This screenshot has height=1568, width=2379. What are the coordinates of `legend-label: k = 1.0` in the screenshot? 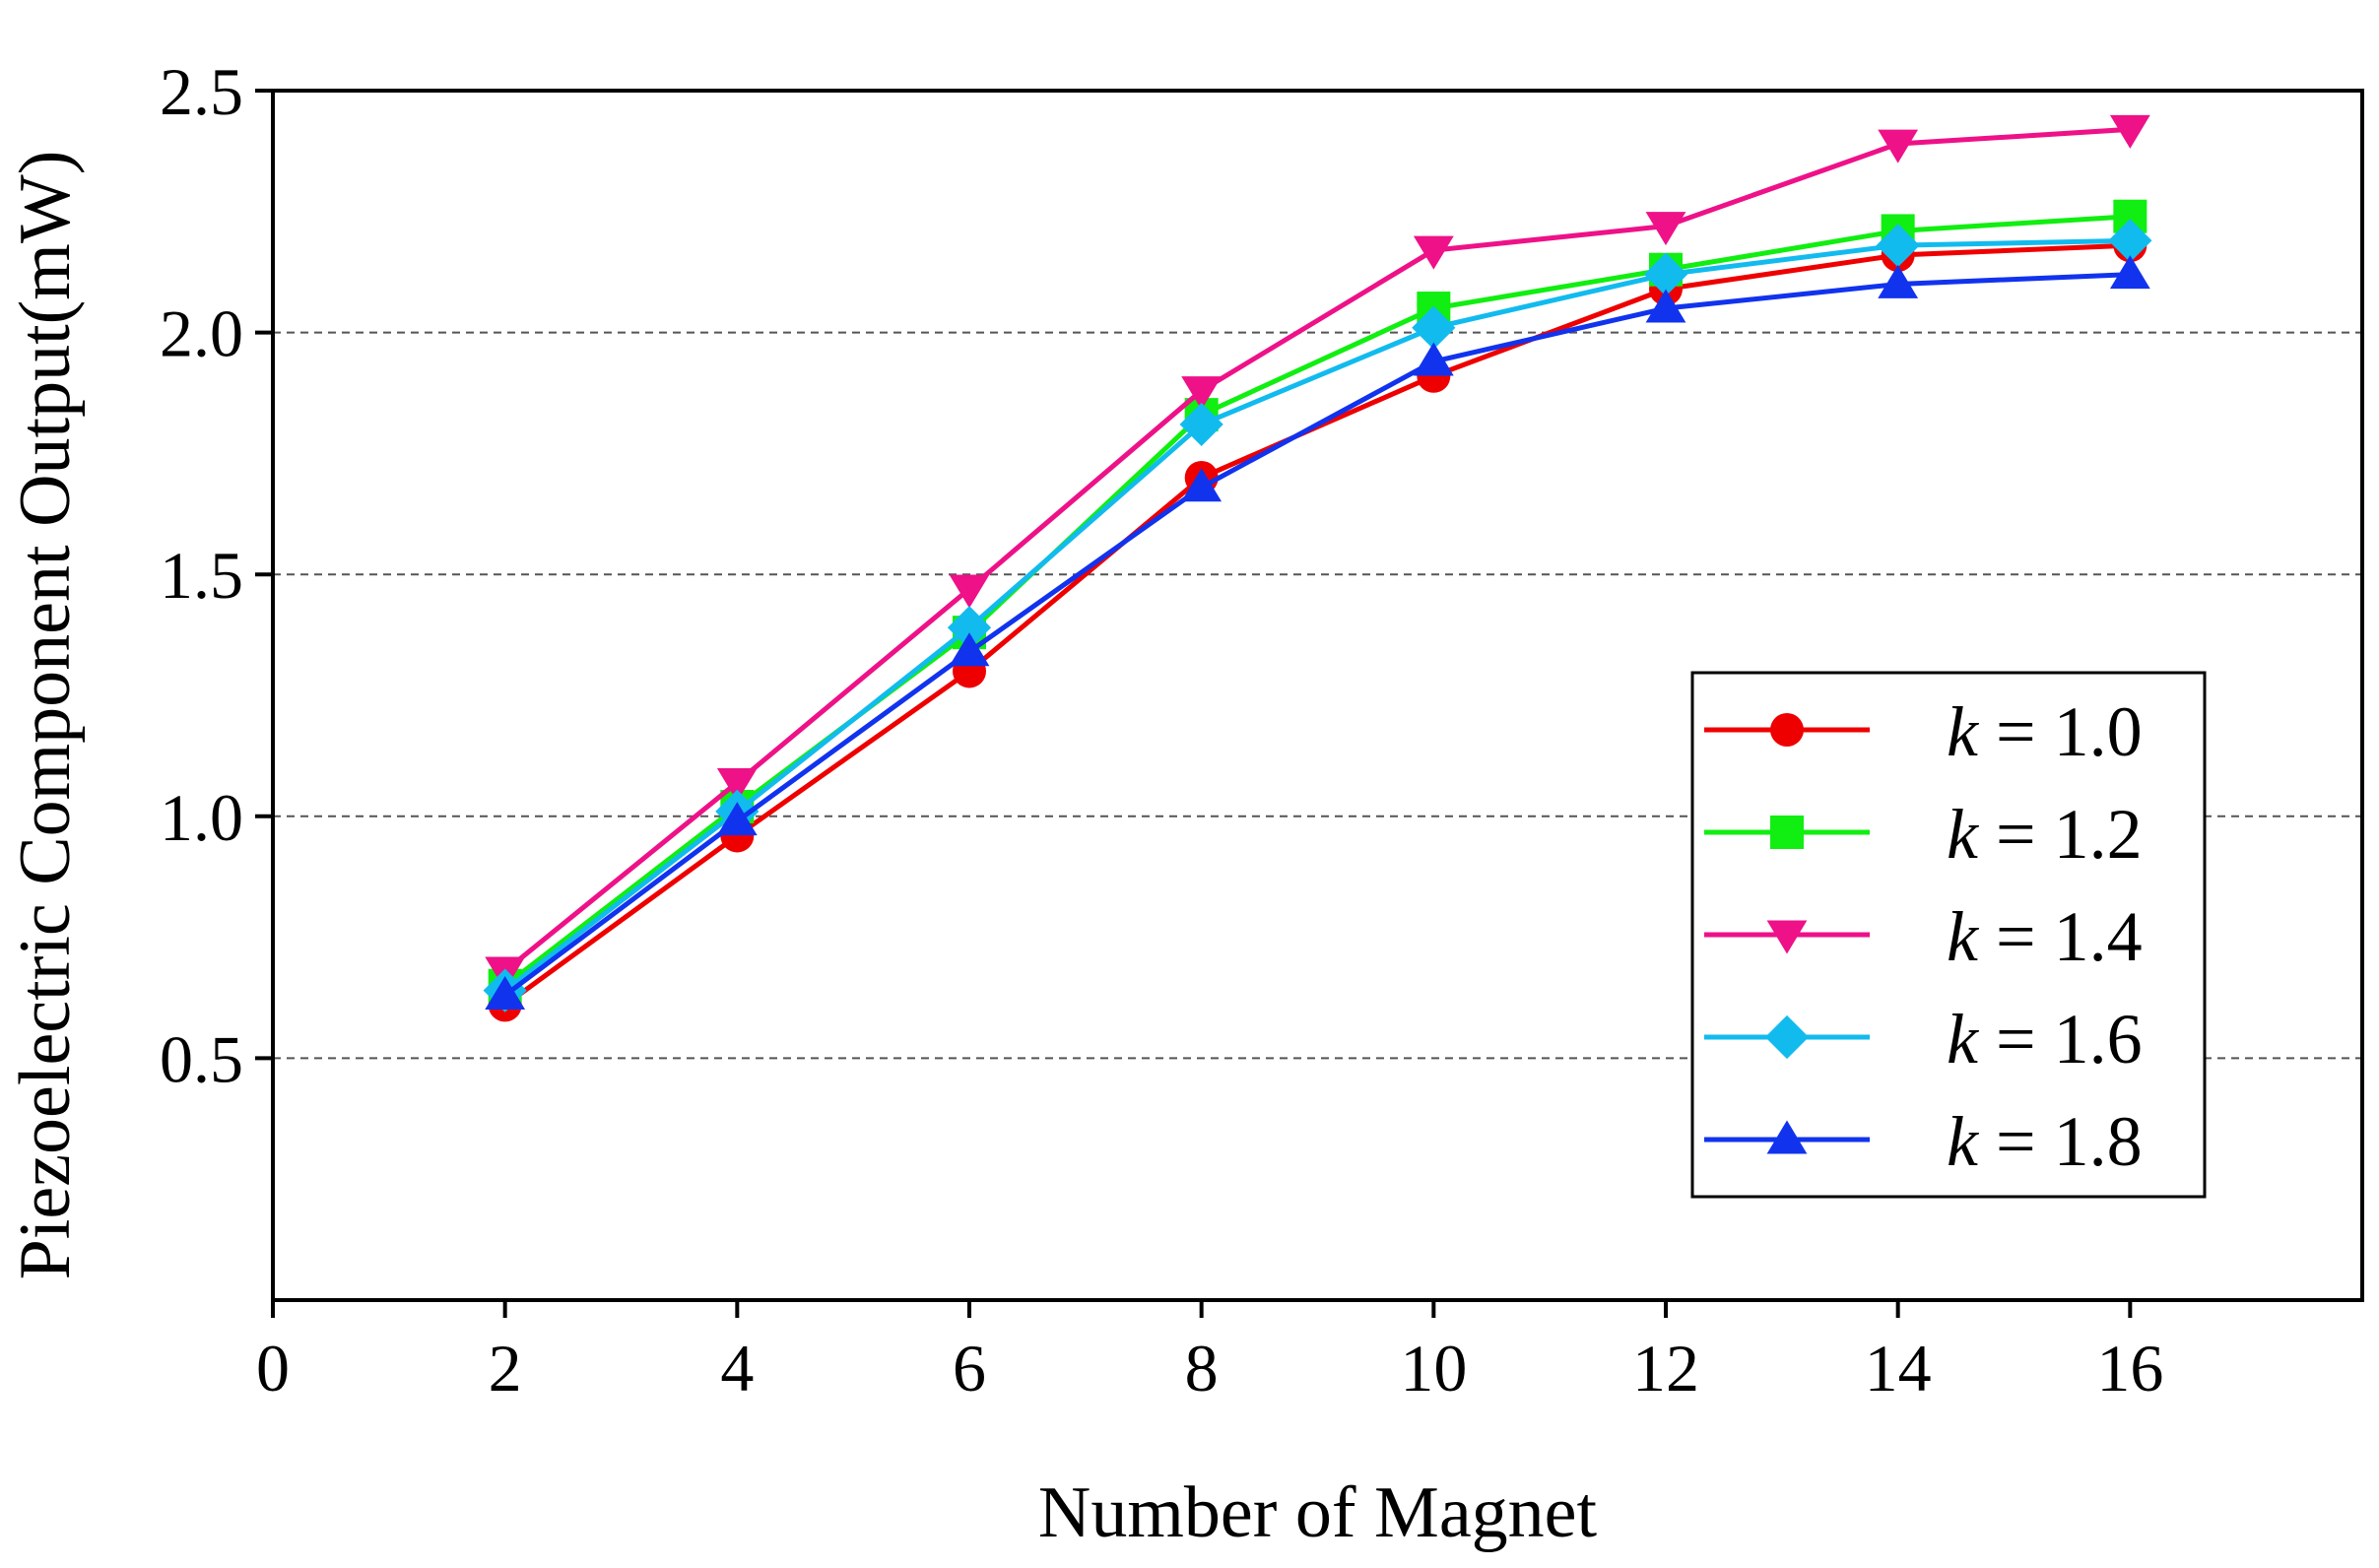 It's located at (2045, 732).